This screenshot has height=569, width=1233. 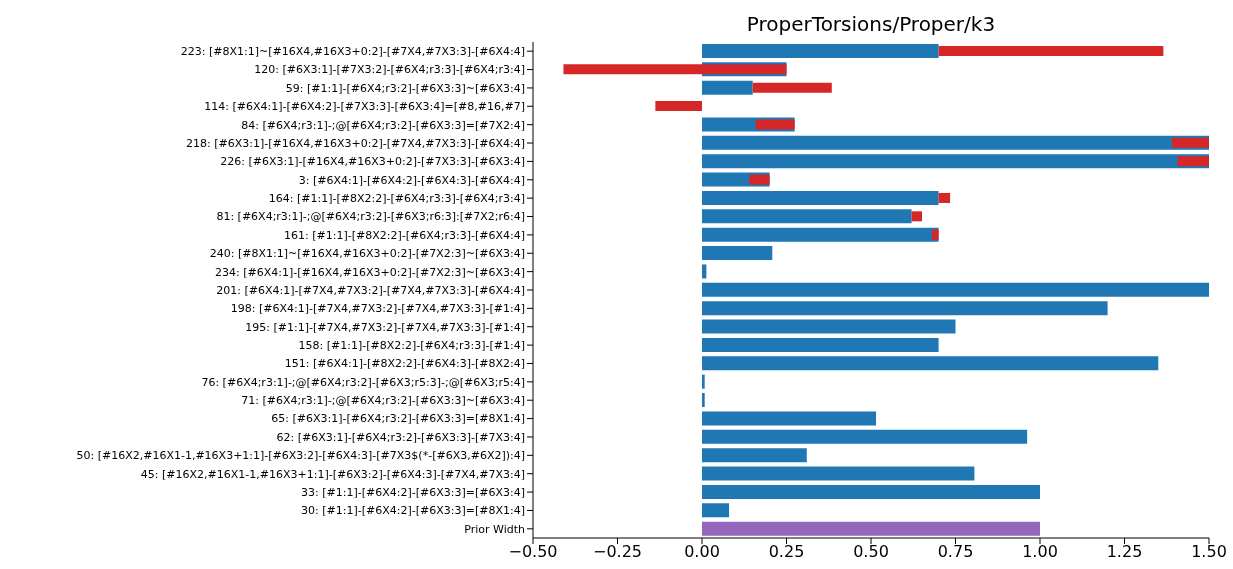 What do you see at coordinates (332, 474) in the screenshot?
I see `y-tick-label: 45: [#16X2,#16X1-1,#16X3+1:1]-[#6X3:2]-[#6X4:3]-[#7X4,#7X3:4]` at bounding box center [332, 474].